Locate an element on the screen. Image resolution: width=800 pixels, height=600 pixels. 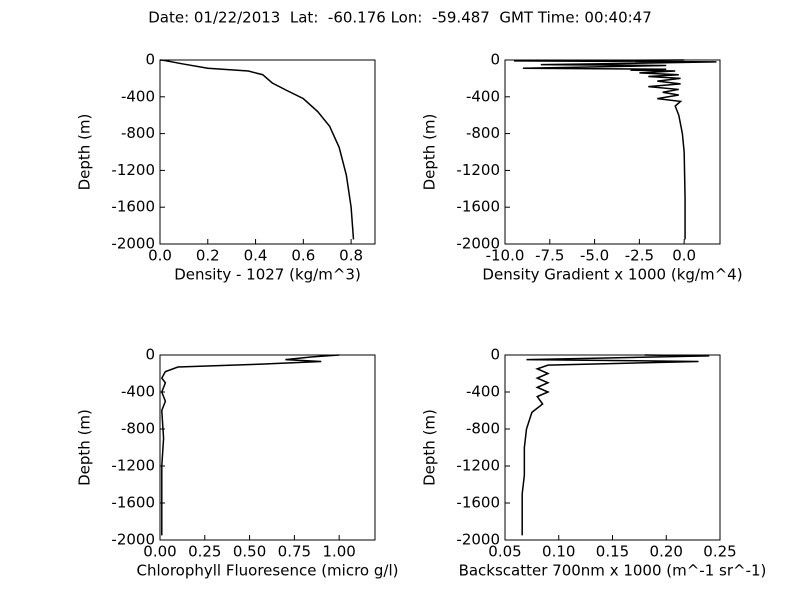
x-tick-label: 0.8 is located at coordinates (351, 256).